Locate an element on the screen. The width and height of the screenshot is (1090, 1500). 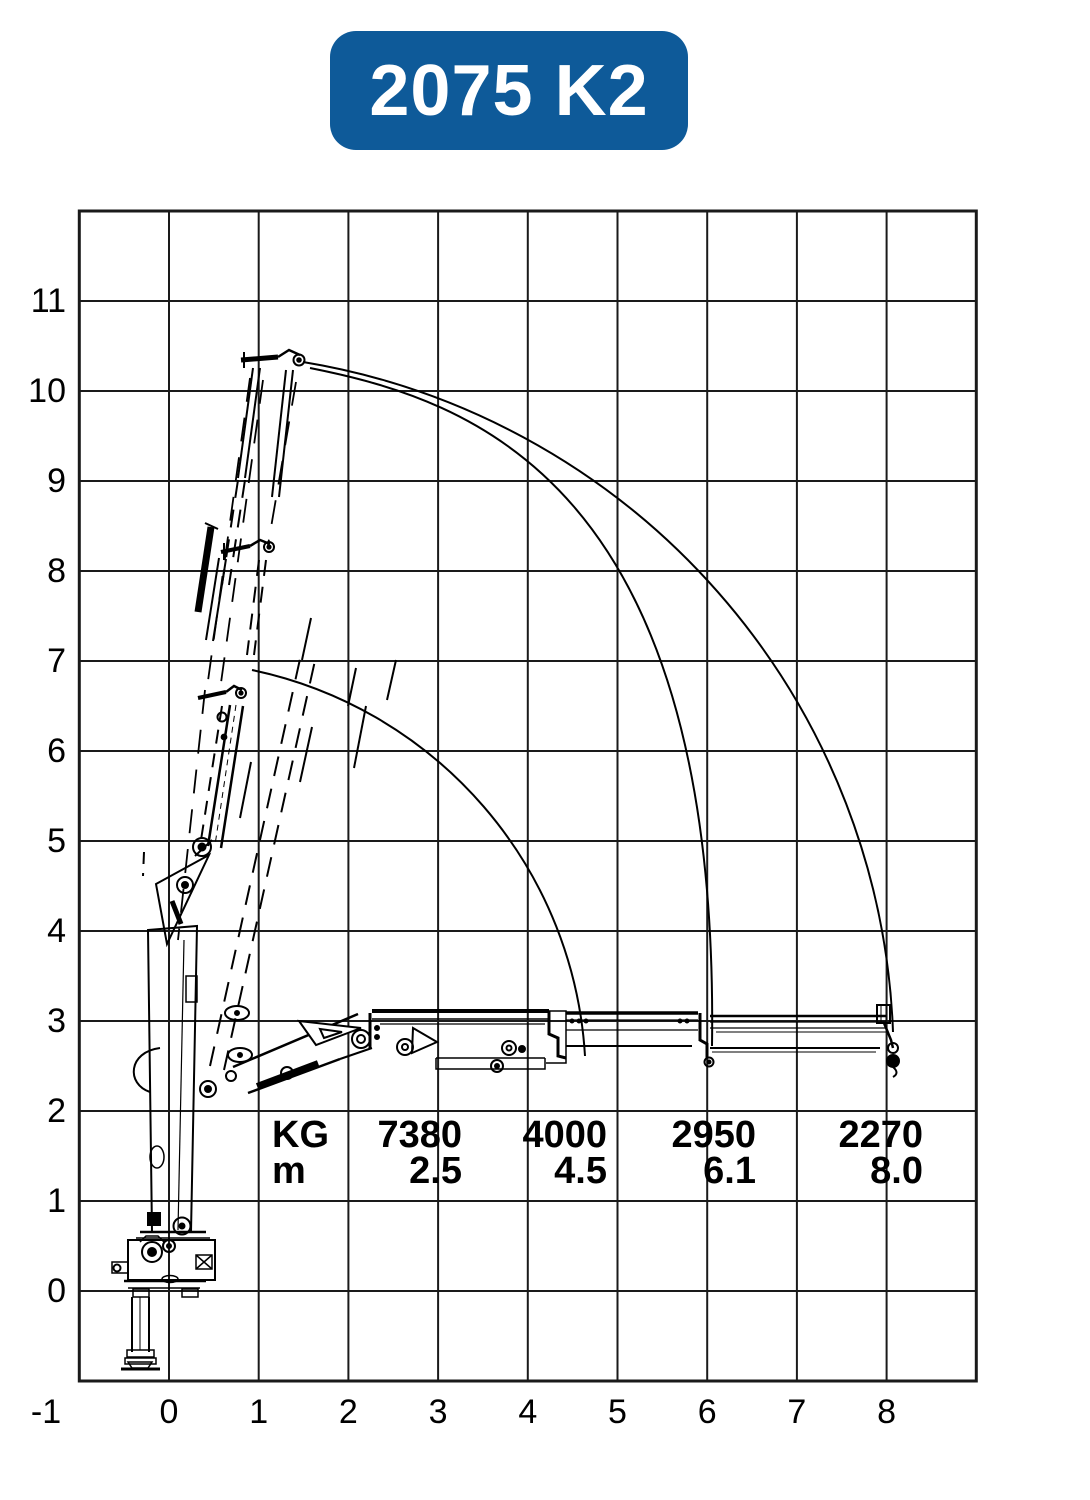
y-tick-11: 11 is located at coordinates (48, 301).